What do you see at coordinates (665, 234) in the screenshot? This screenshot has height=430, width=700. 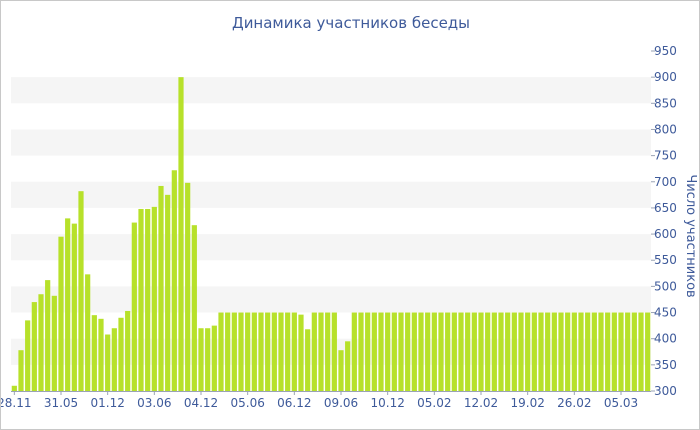 I see `y-tick-label: 600` at bounding box center [665, 234].